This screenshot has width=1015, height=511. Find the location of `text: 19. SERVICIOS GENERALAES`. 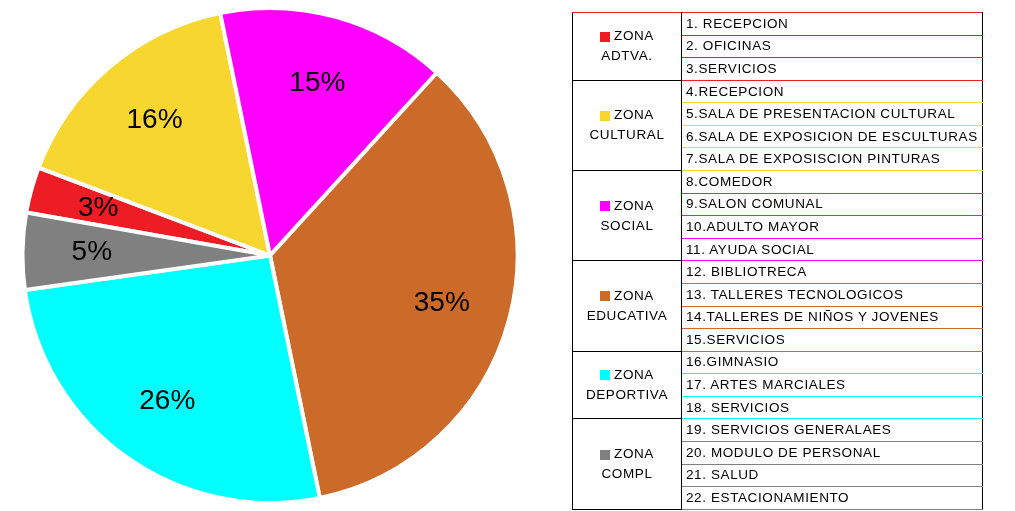

text: 19. SERVICIOS GENERALAES is located at coordinates (789, 430).